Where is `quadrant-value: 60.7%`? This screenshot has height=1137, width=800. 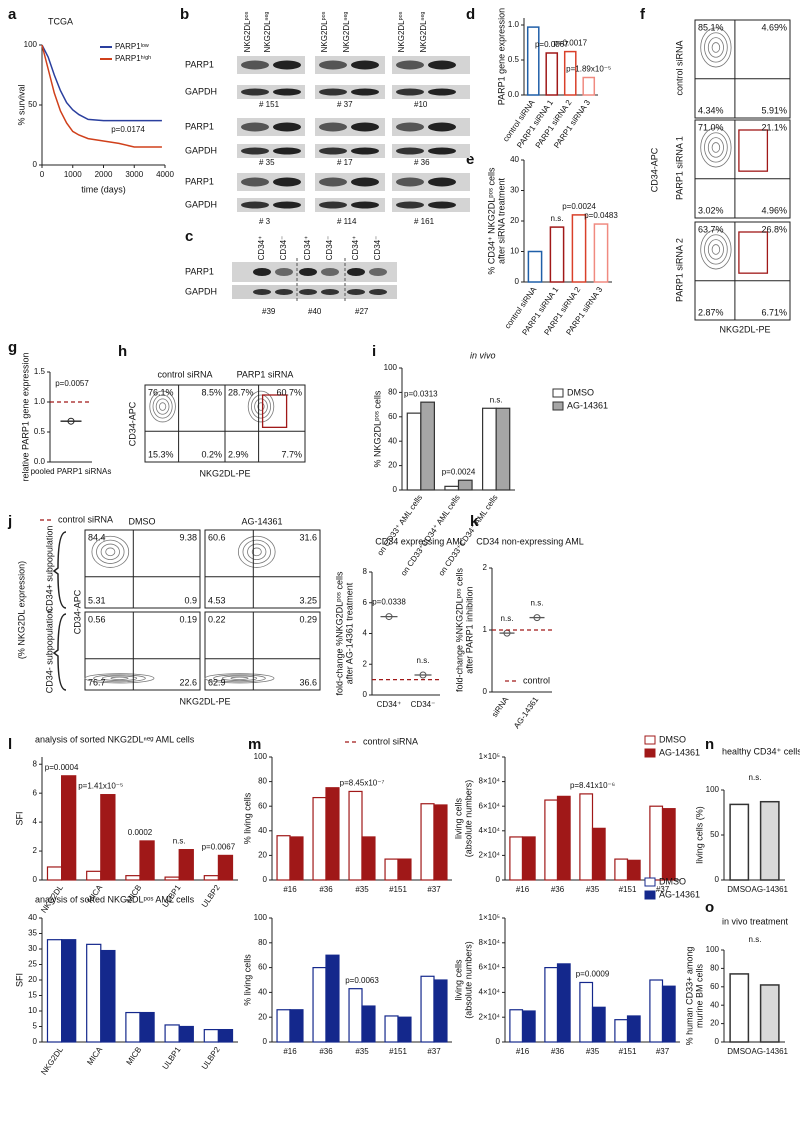 quadrant-value: 60.7% is located at coordinates (289, 392).